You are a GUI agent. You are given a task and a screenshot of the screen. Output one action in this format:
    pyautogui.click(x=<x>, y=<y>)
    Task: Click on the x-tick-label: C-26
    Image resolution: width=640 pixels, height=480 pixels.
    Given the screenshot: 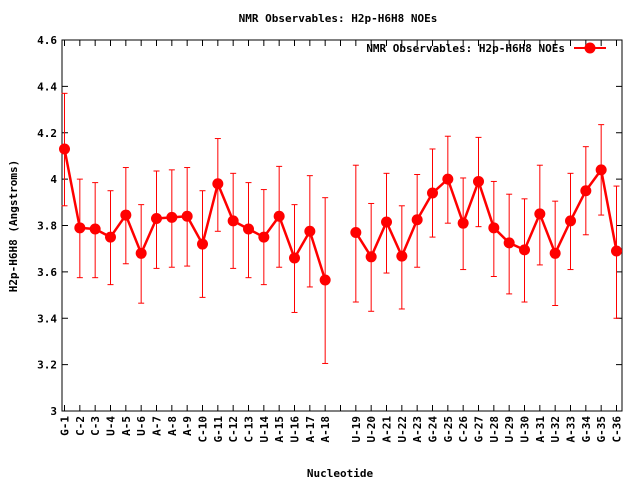 What is the action you would take?
    pyautogui.click(x=463, y=429)
    